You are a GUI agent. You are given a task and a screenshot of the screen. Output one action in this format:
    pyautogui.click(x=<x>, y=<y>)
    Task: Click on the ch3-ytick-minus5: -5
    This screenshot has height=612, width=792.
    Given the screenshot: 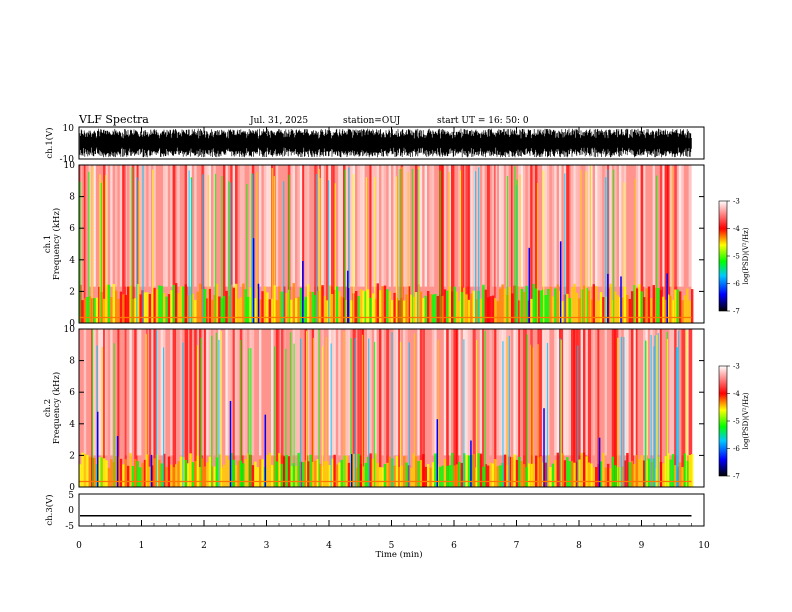 What is the action you would take?
    pyautogui.click(x=69, y=527)
    